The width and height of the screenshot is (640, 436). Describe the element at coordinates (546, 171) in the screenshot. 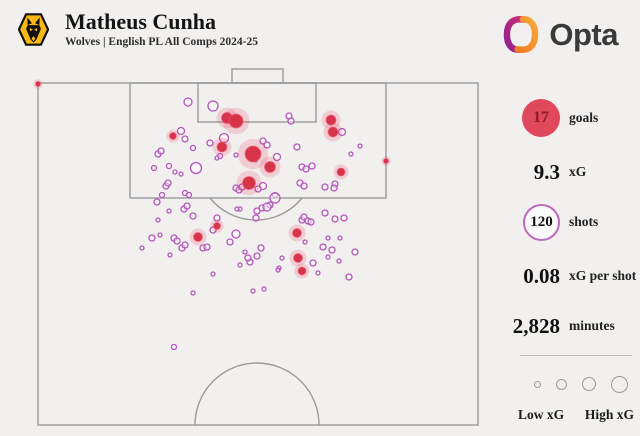

I see `xg-value: 9.3` at that location.